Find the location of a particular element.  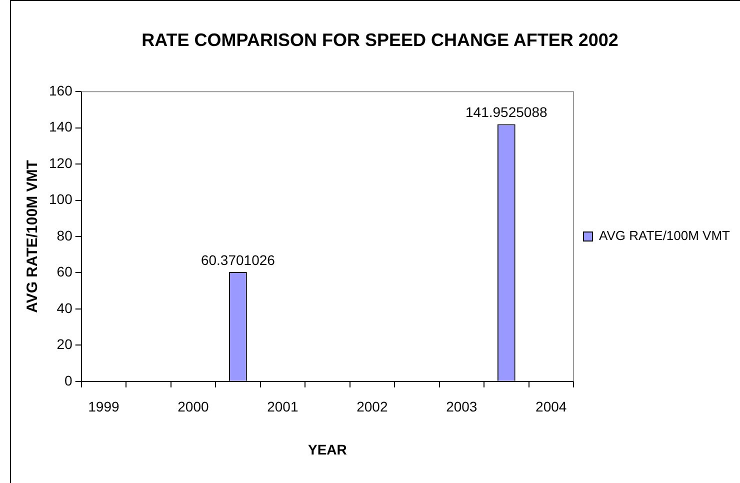

x-tick-label: 2002 is located at coordinates (372, 406).